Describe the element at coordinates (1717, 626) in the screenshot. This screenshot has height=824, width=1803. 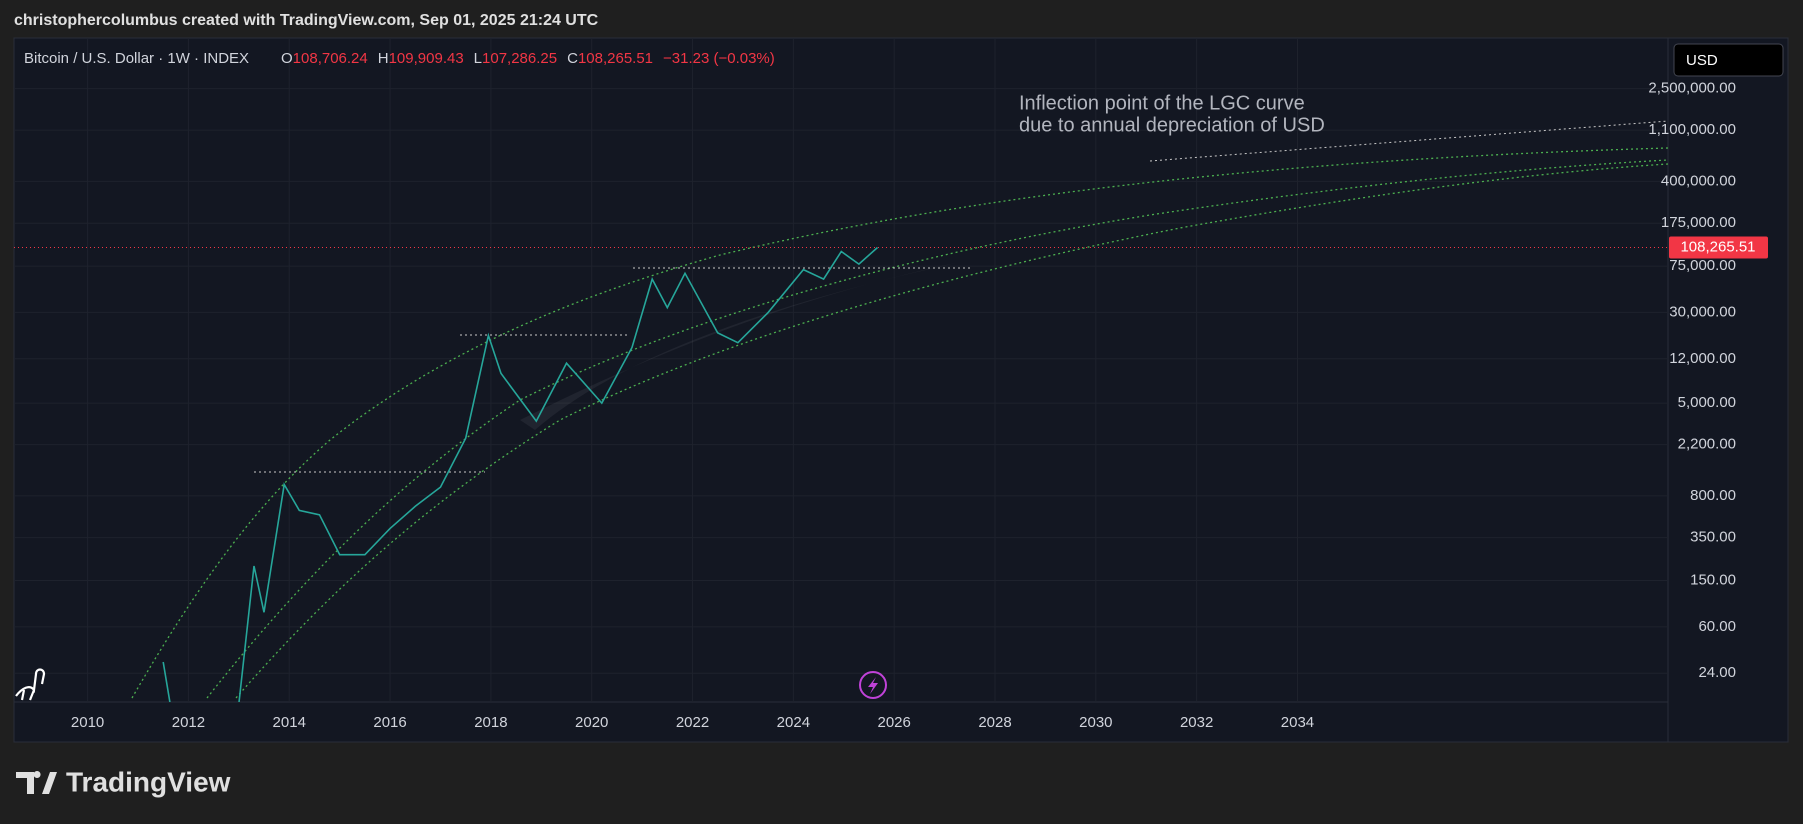
I see `y-tick-label: 60.00` at that location.